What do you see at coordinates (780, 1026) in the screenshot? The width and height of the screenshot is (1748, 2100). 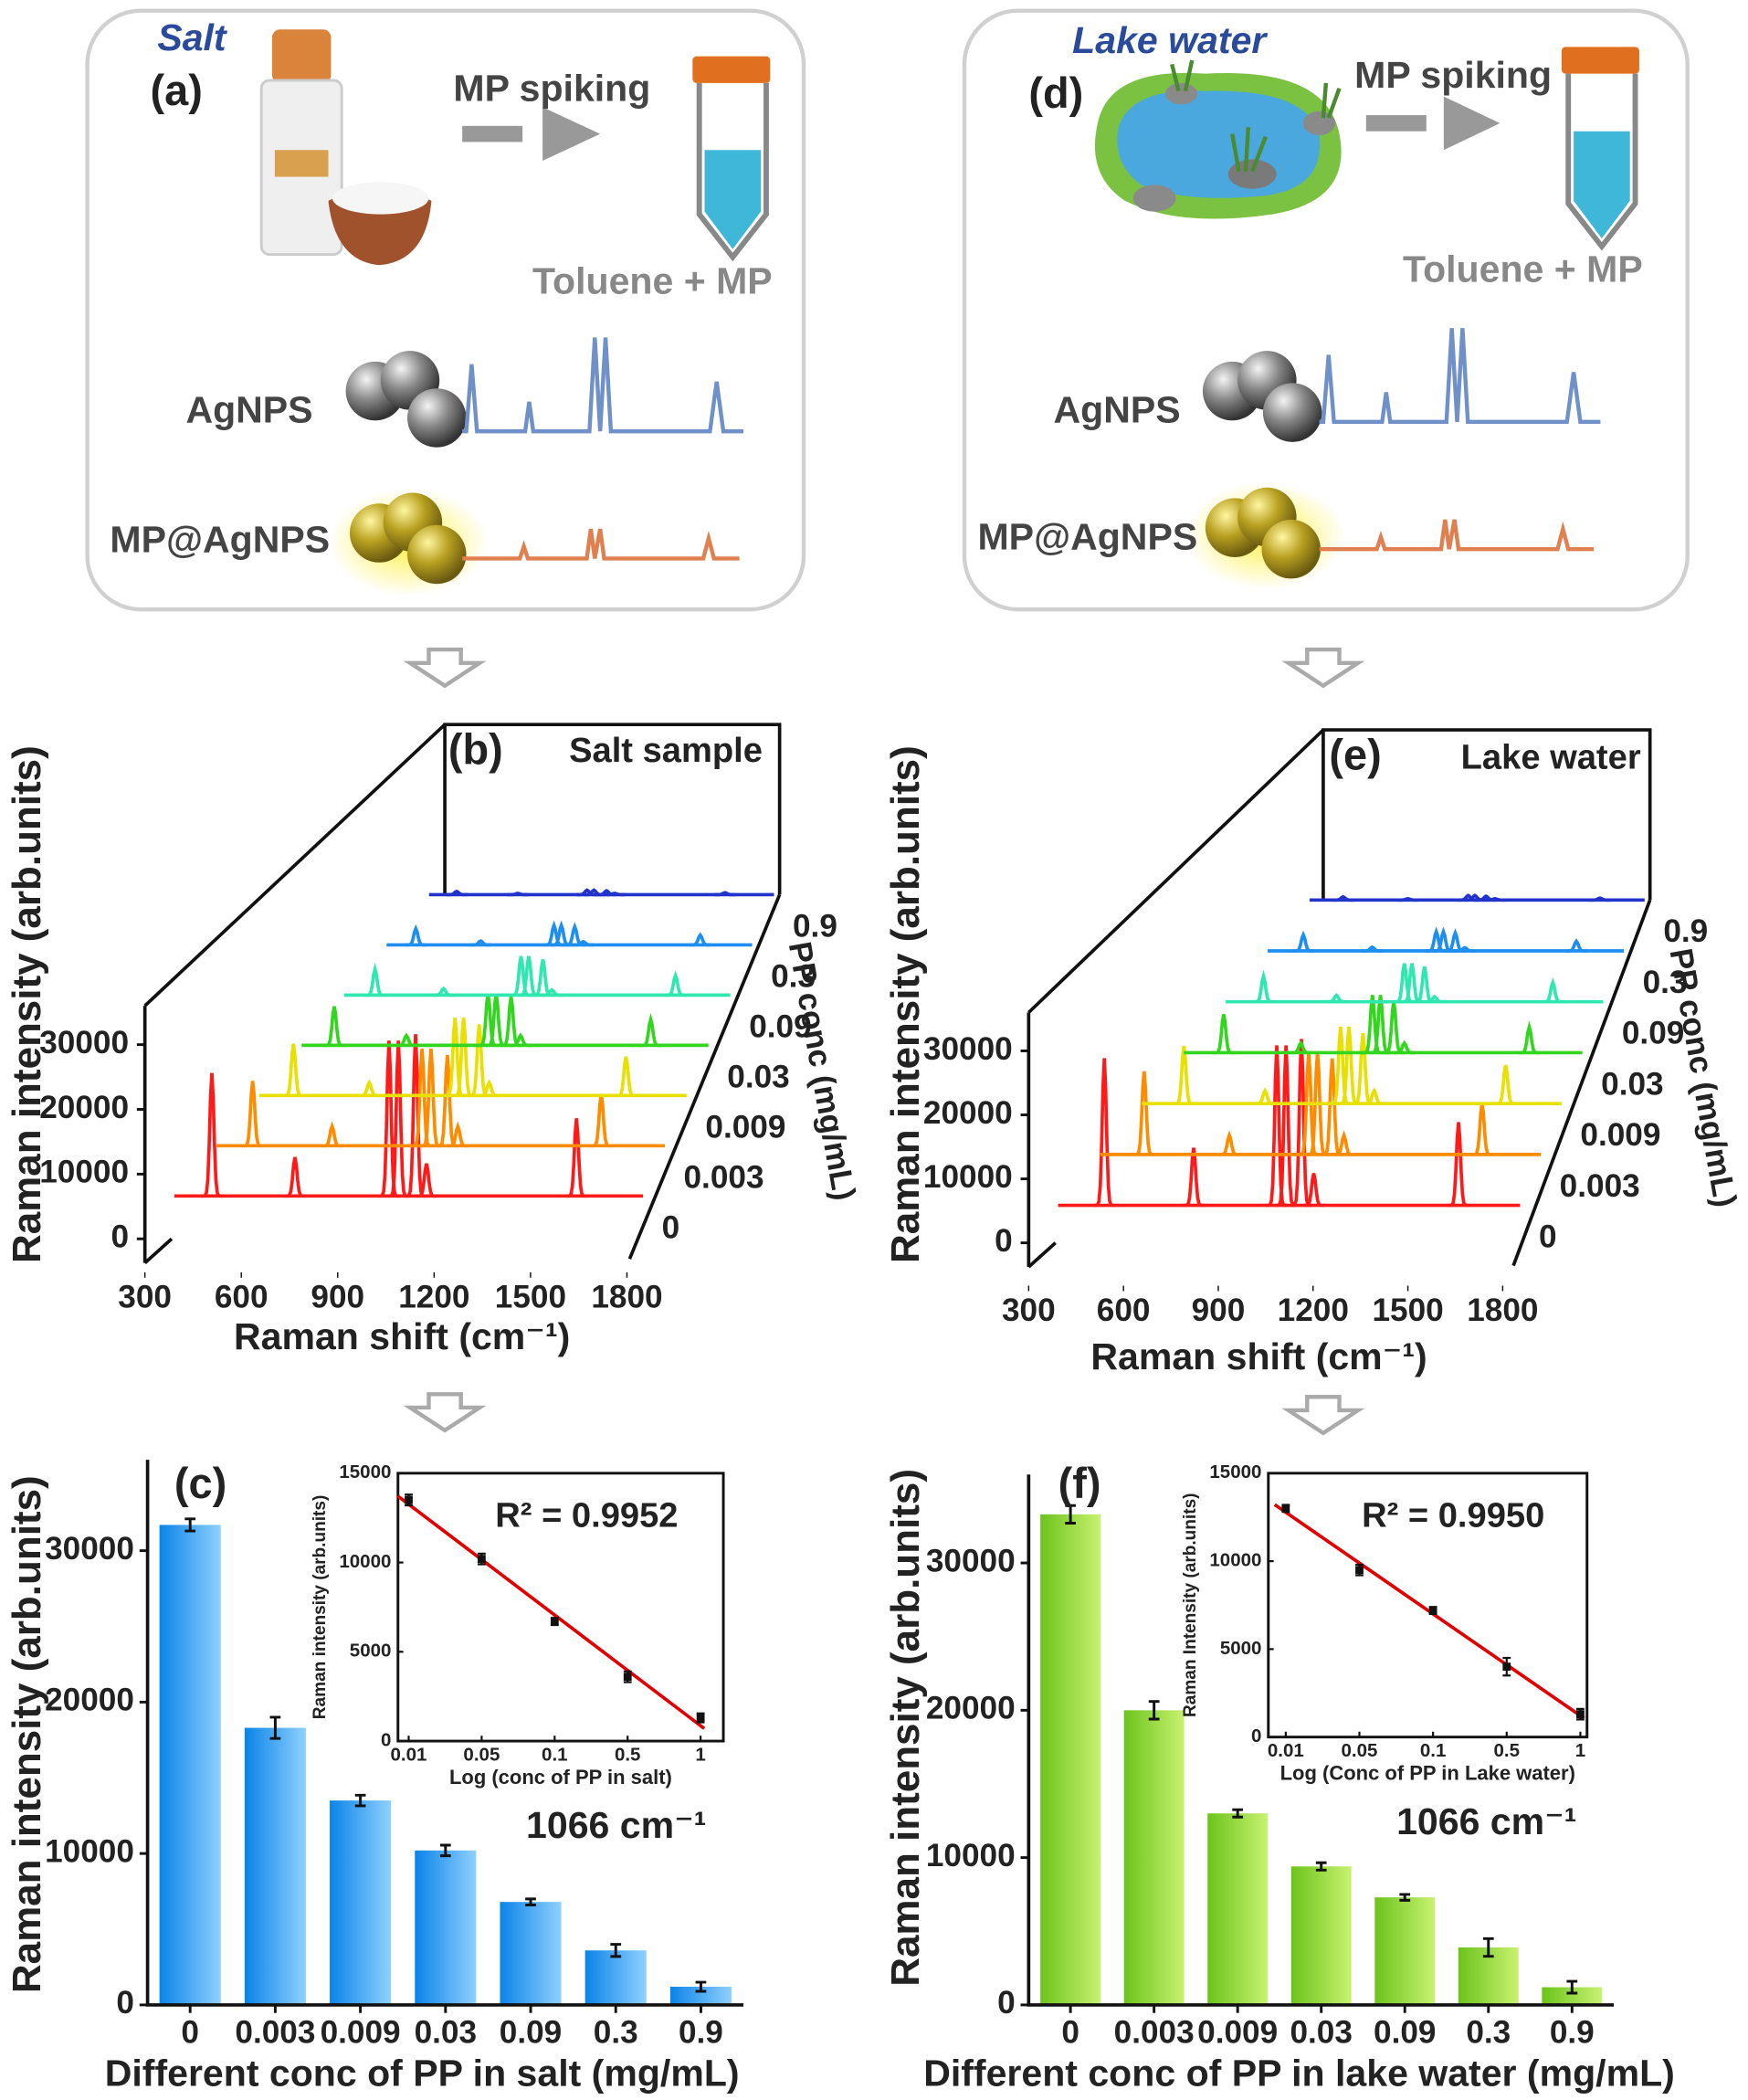 I see `z-tick-label: 0.09` at bounding box center [780, 1026].